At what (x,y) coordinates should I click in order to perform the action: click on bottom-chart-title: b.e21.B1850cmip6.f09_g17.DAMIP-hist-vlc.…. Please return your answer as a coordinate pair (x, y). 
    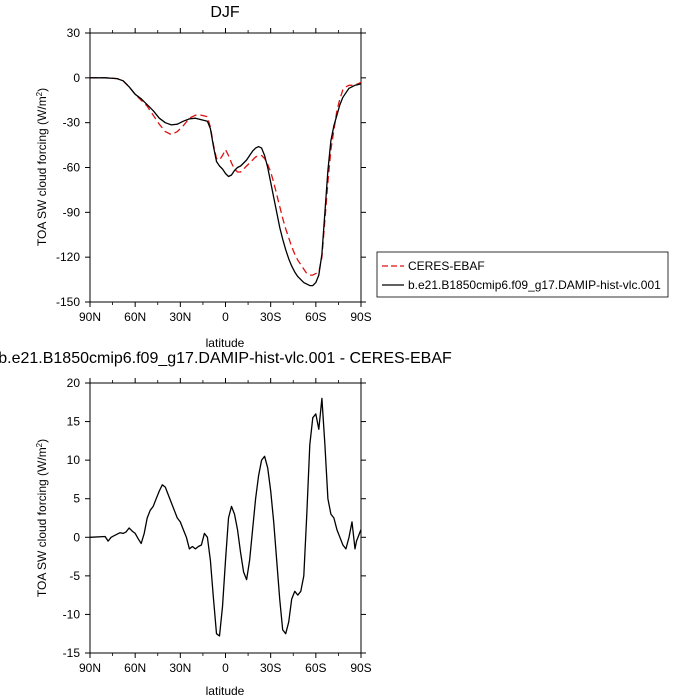
    Looking at the image, I should click on (226, 358).